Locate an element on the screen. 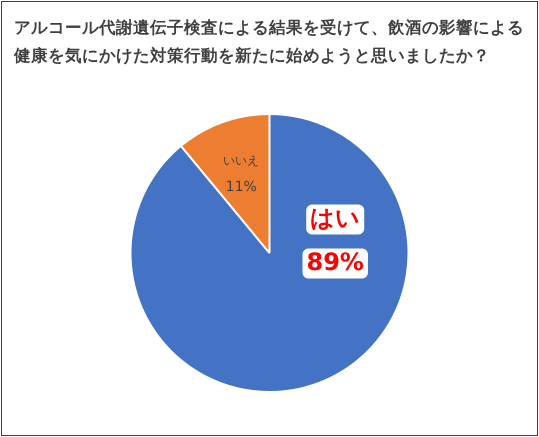 Image resolution: width=539 pixels, height=437 pixels. chart-title: アルコール代謝遺伝子検査による結果を受けて、飲酒の影響による健康を気にかけた対策行動を新たに始めようと思いましたか？ is located at coordinates (269, 42).